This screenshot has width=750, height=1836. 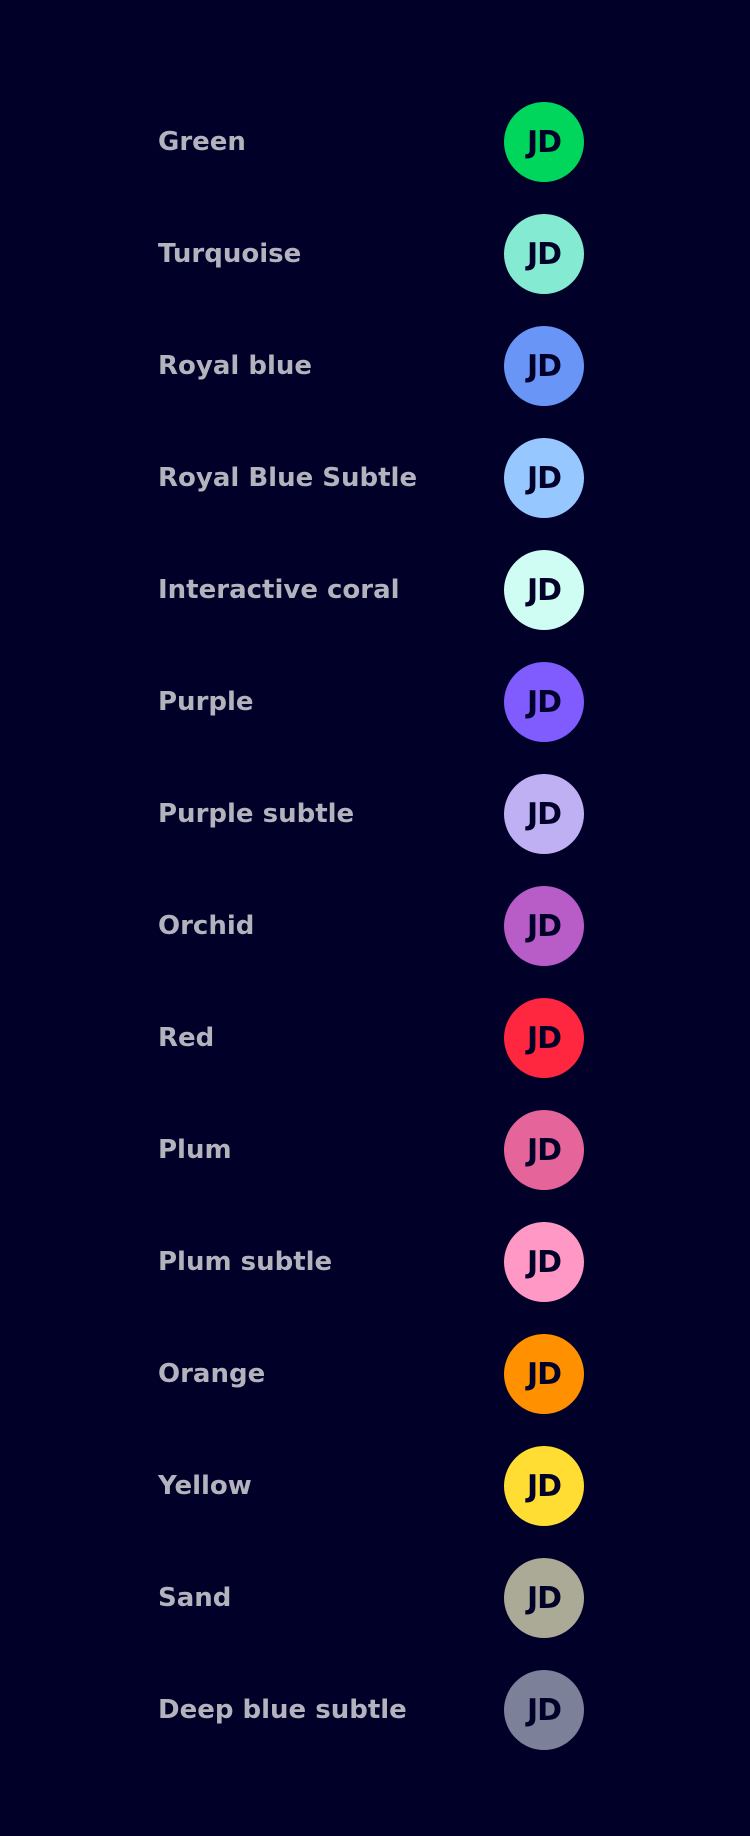 I want to click on color-name-label: Orange, so click(x=212, y=1374).